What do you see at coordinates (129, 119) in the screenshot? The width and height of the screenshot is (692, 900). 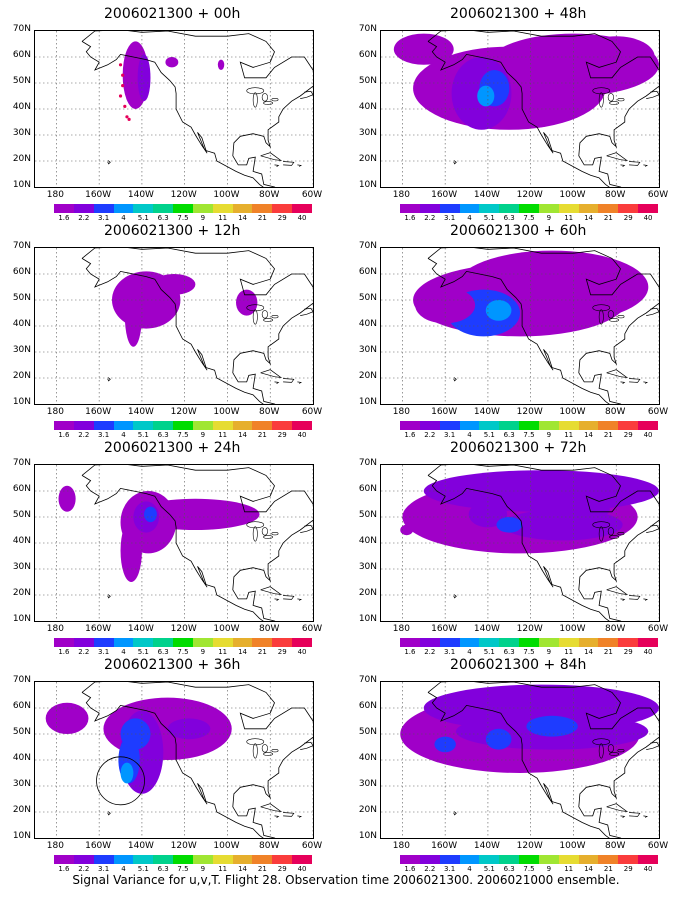 I see `flight-track-point` at bounding box center [129, 119].